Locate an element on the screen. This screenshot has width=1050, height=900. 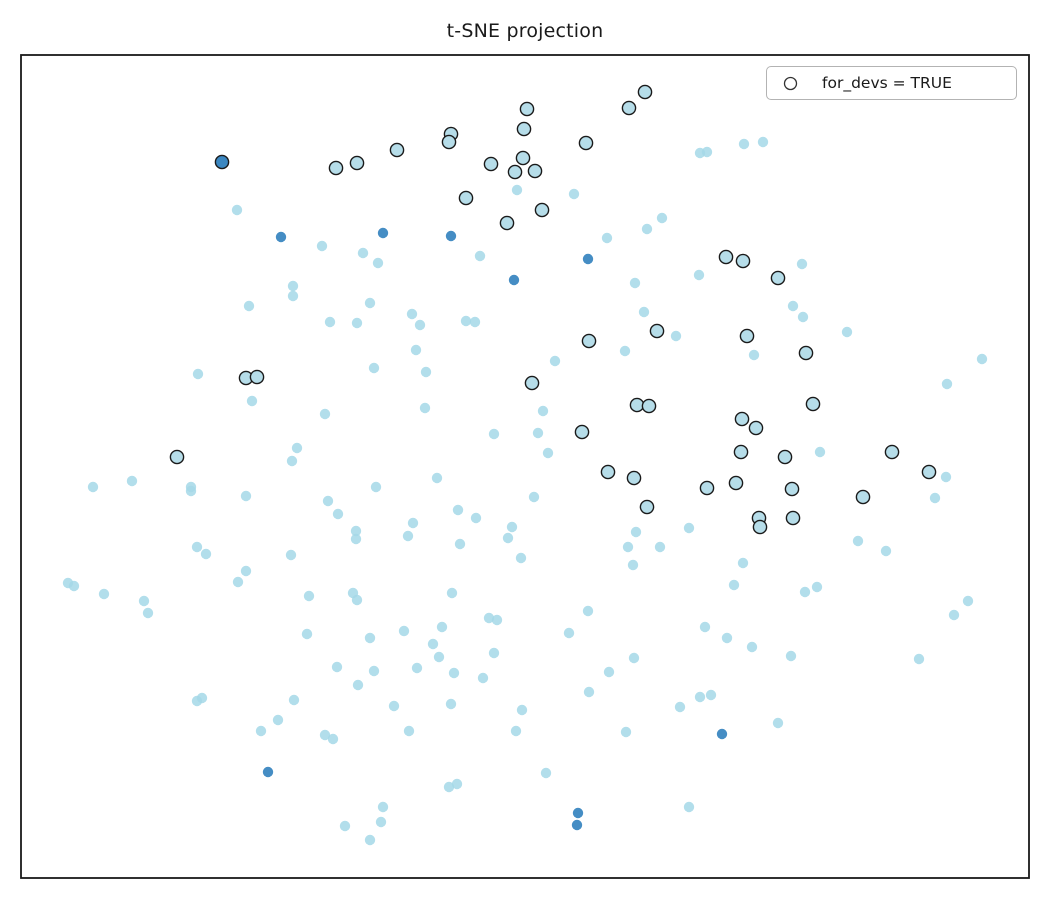
scatter-point-highlighted-dark is located at coordinates (222, 162).